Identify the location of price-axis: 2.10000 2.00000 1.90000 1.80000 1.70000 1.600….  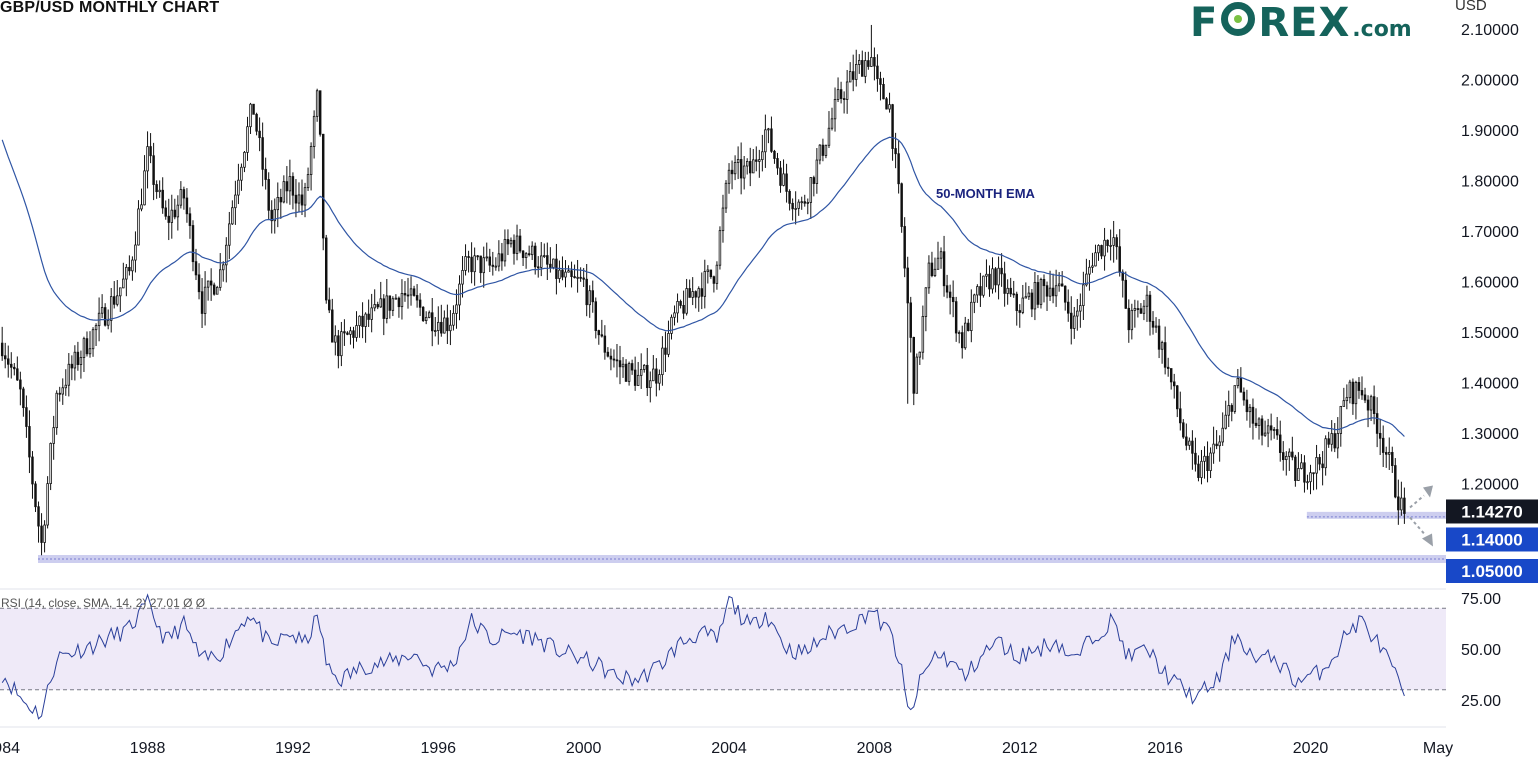
(1490, 366).